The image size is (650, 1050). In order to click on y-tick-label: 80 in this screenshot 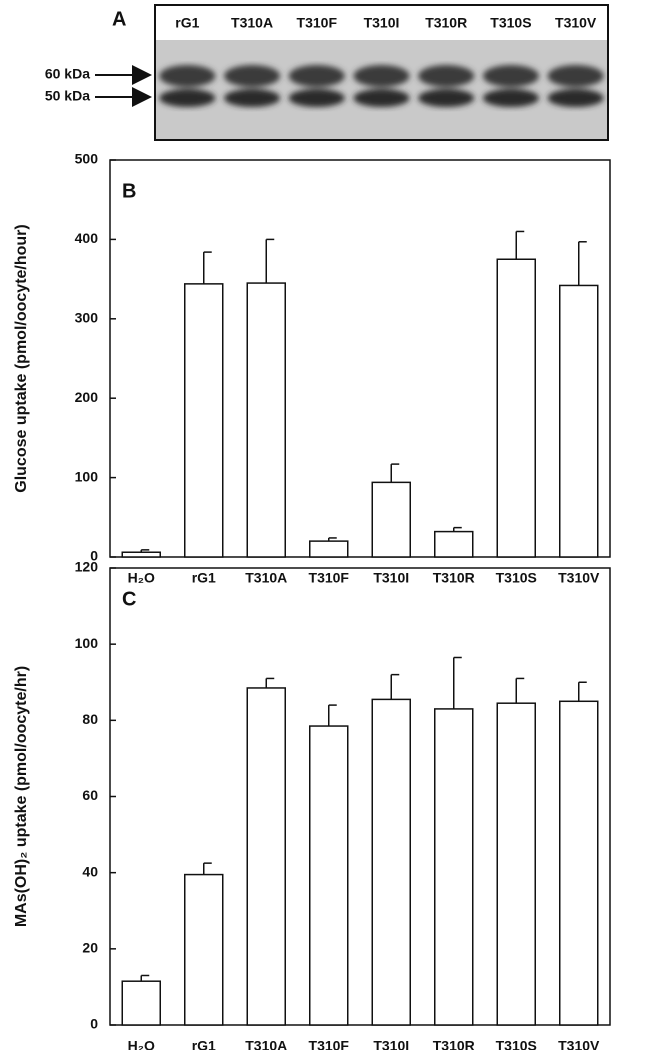, I will do `click(90, 719)`.